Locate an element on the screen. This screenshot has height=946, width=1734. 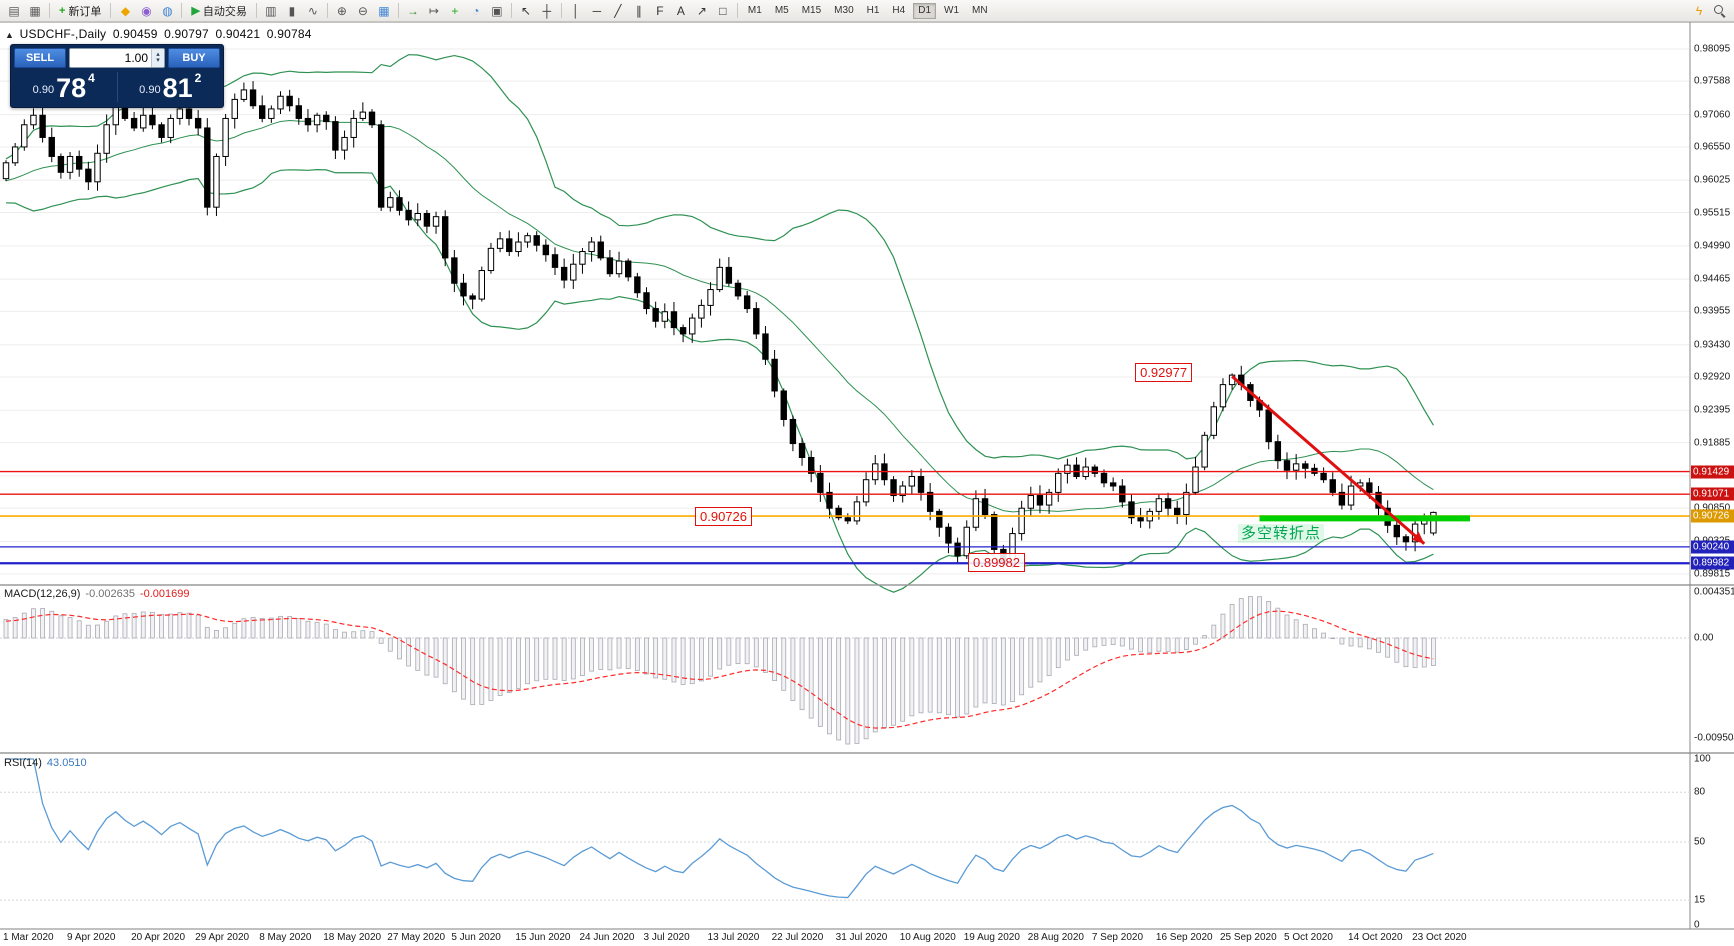
macd-axis-label: -0.009504 is located at coordinates (1714, 738).